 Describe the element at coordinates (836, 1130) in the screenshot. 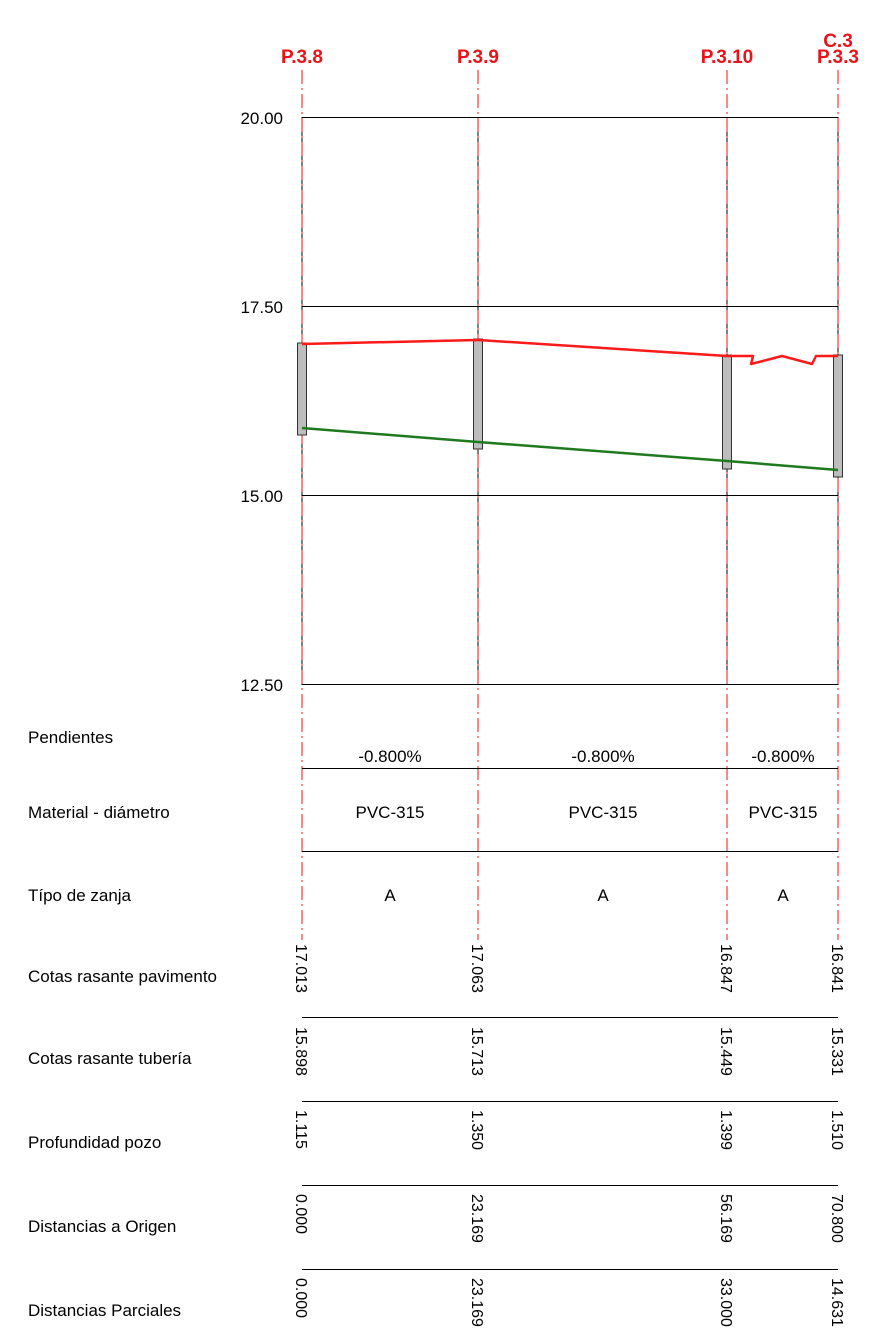

I see `profundidad-value: 1.510` at that location.